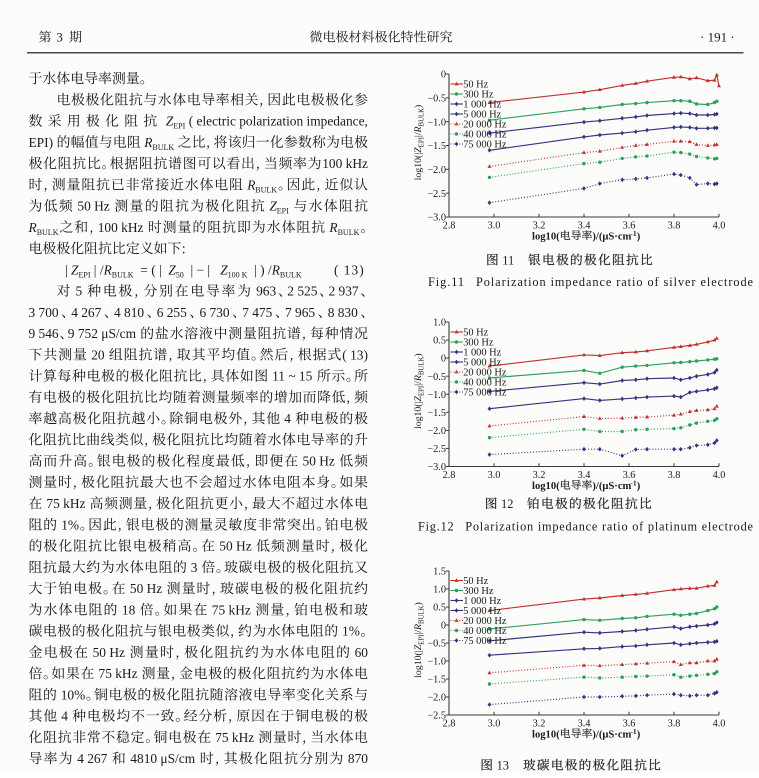 The width and height of the screenshot is (759, 778). What do you see at coordinates (92, 758) in the screenshot?
I see `svg-text: 4 267` at bounding box center [92, 758].